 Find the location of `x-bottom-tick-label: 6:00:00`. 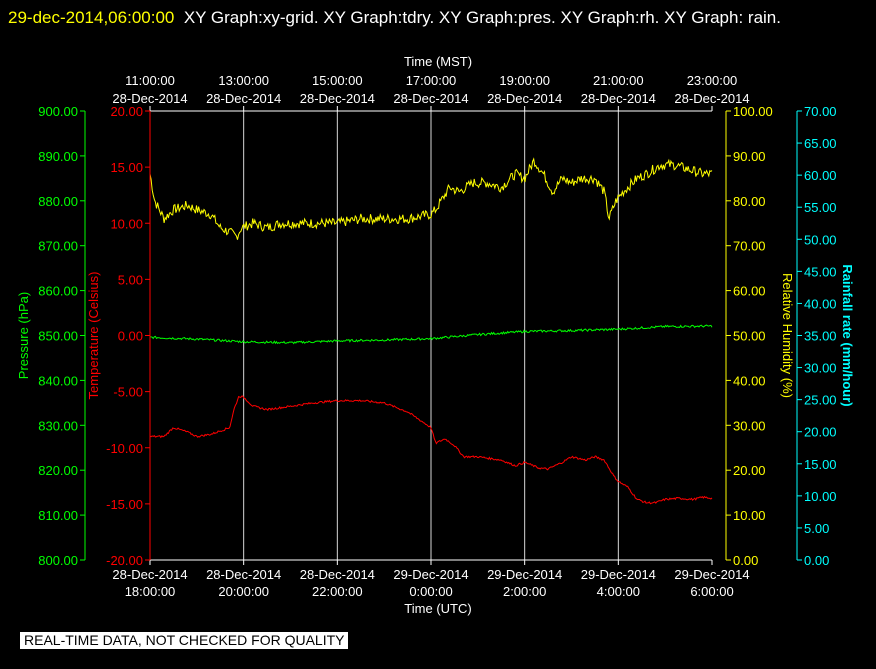

x-bottom-tick-label: 6:00:00 is located at coordinates (711, 591).